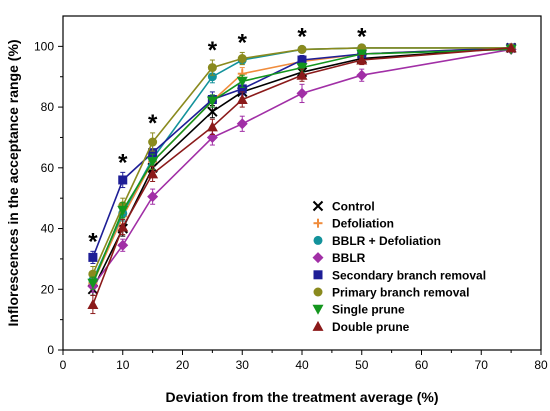 The image size is (550, 411). I want to click on legend-marker-defoliation, so click(318, 223).